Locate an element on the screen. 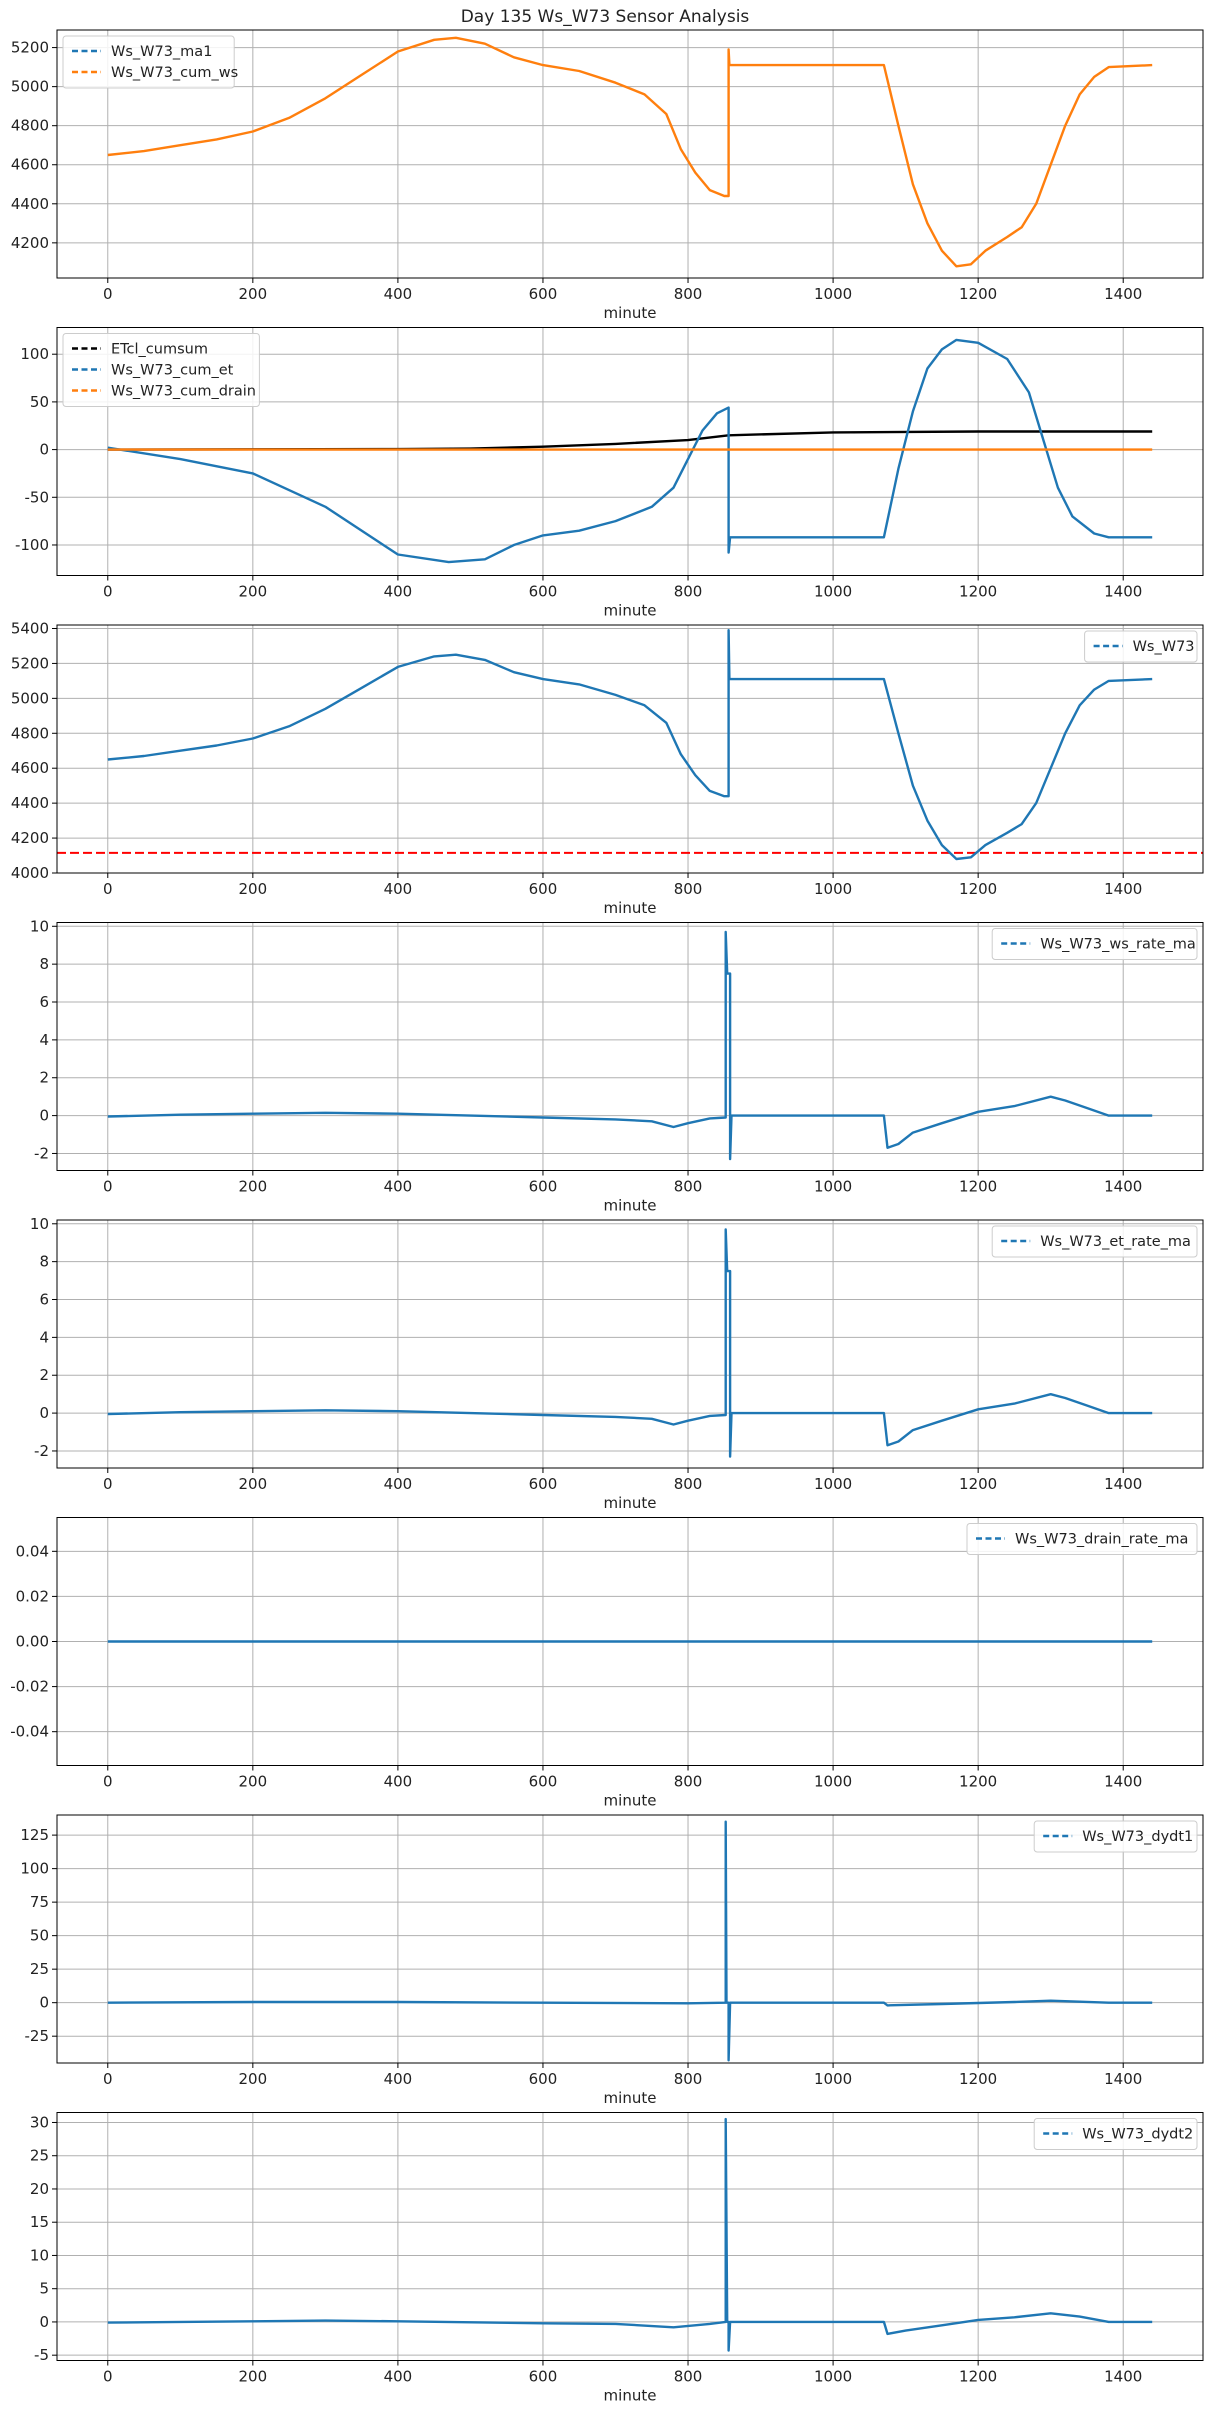 The image size is (1211, 2411). series-line-Ws_W73_cum_ws is located at coordinates (630, 152).